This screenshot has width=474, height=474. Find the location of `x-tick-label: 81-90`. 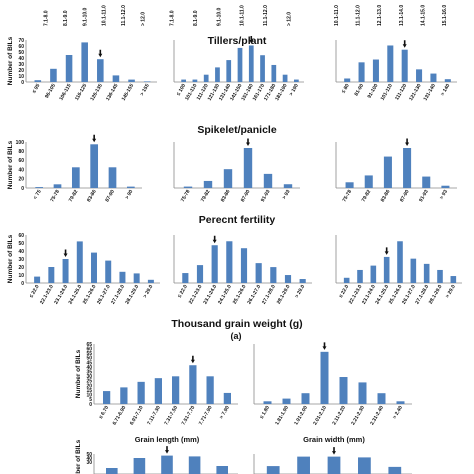

x-tick-label: 81-90 is located at coordinates (359, 90).